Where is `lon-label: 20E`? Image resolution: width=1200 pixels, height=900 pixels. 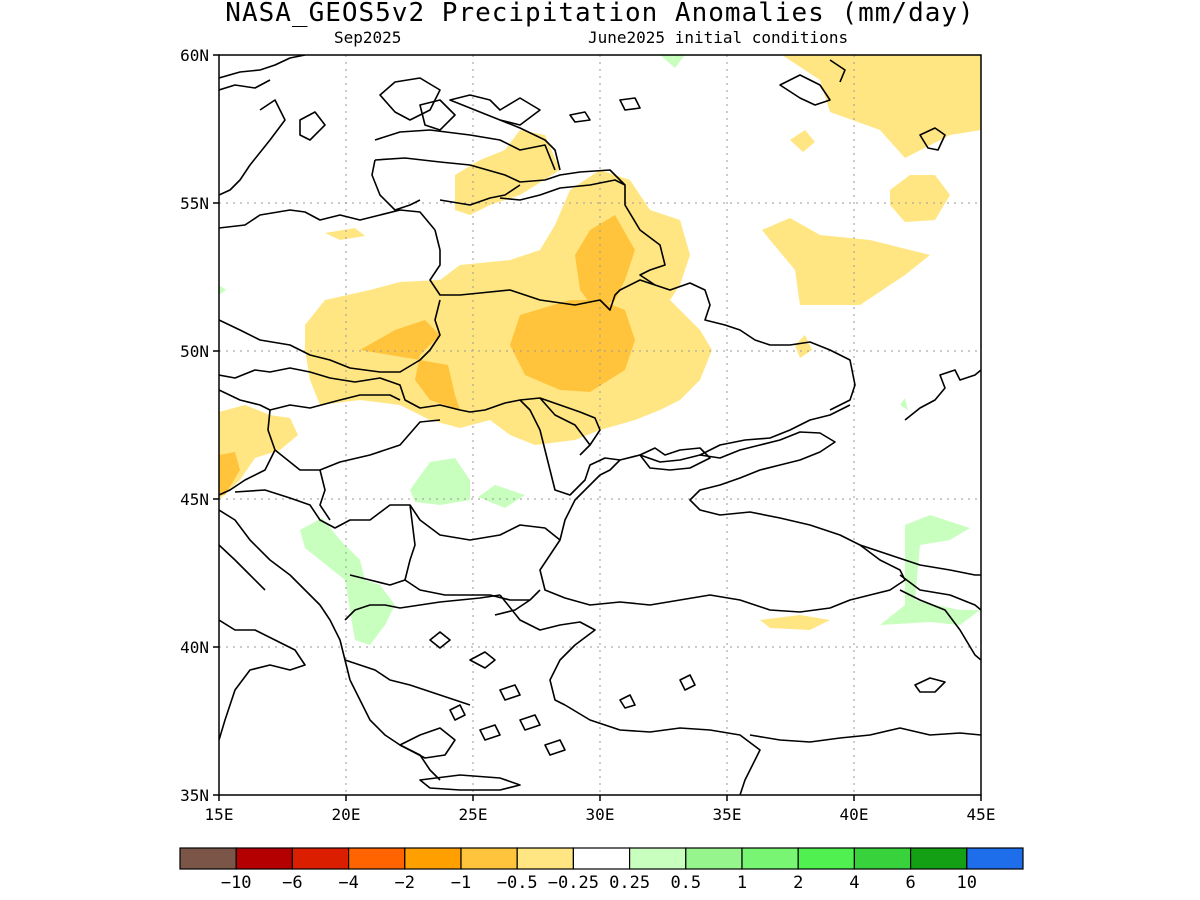 lon-label: 20E is located at coordinates (346, 814).